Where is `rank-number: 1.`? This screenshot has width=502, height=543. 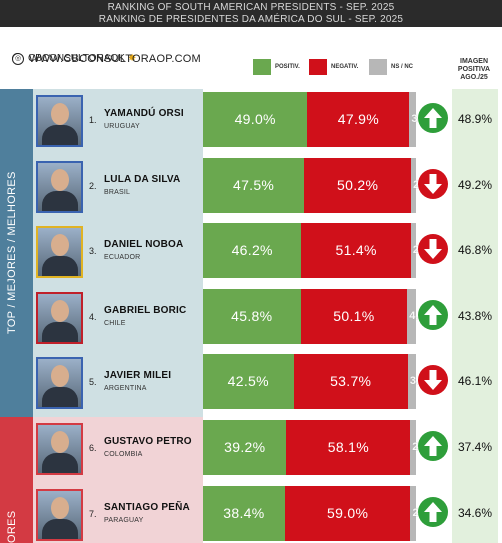
rank-number: 1. is located at coordinates (93, 120).